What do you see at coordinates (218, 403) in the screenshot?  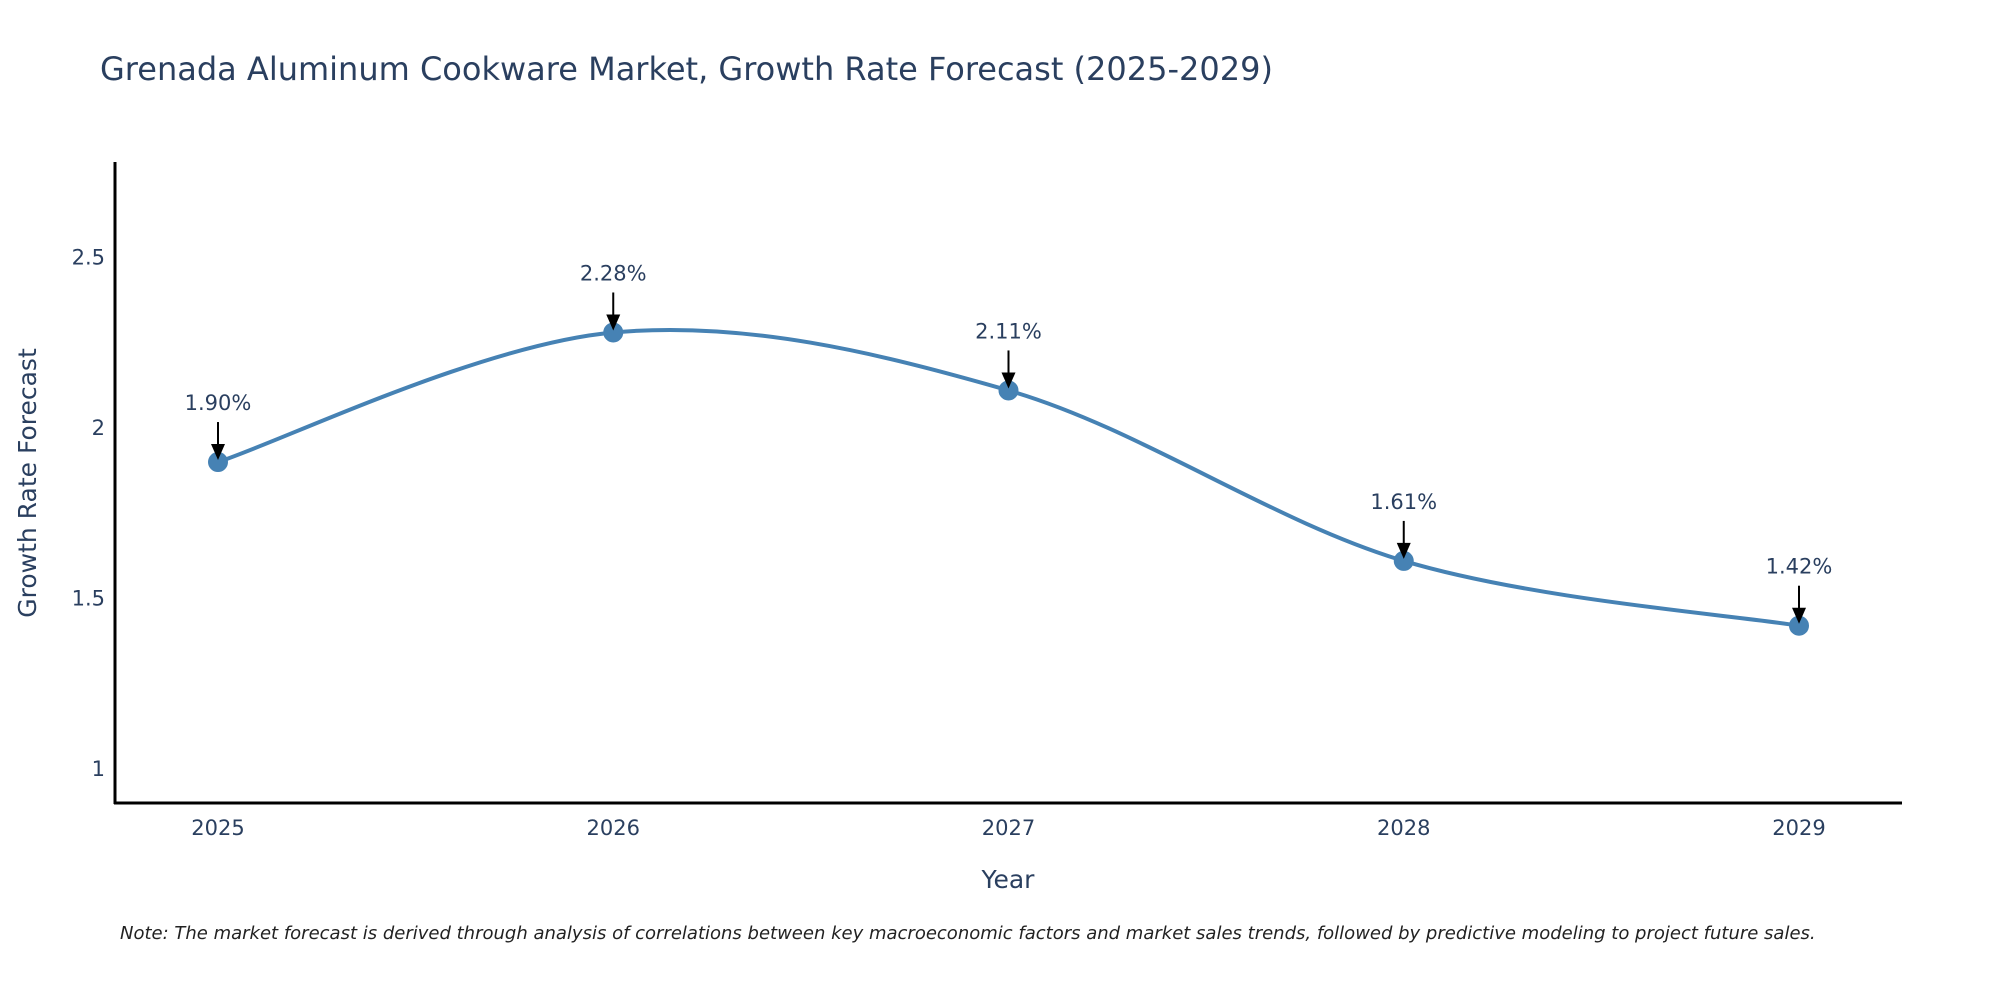 I see `data-label: 1.90%` at bounding box center [218, 403].